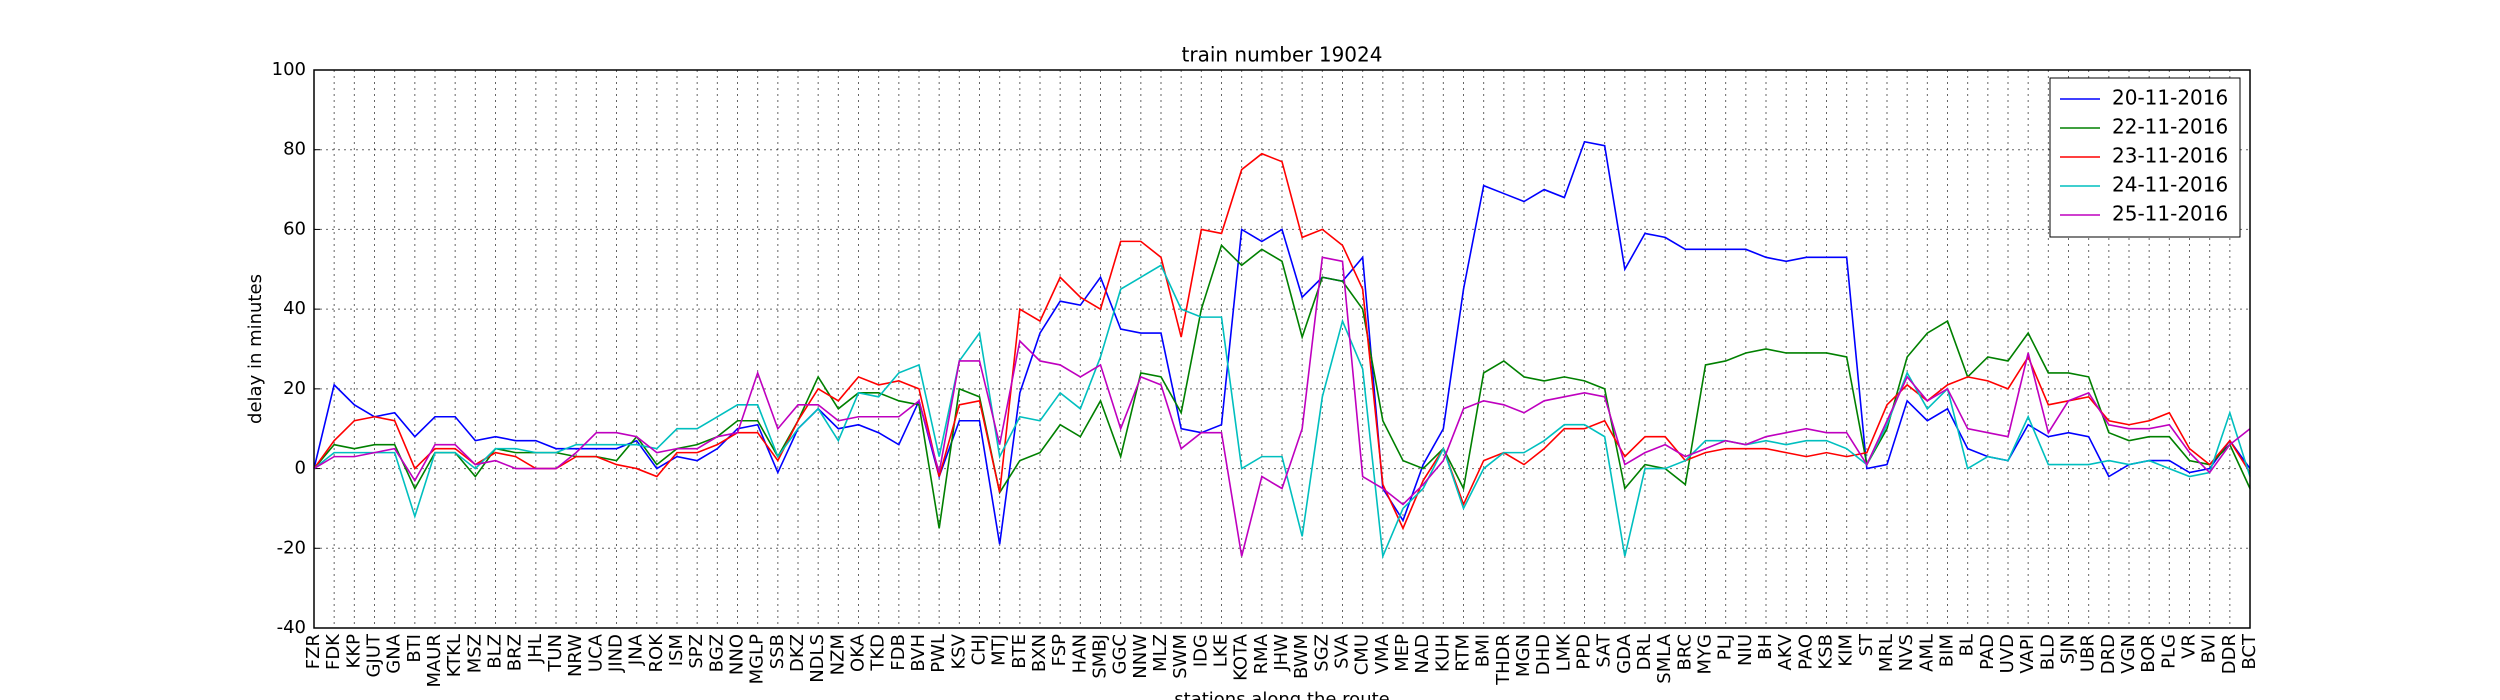  What do you see at coordinates (454, 655) in the screenshot?
I see `x-tick-label: KTKL` at bounding box center [454, 655].